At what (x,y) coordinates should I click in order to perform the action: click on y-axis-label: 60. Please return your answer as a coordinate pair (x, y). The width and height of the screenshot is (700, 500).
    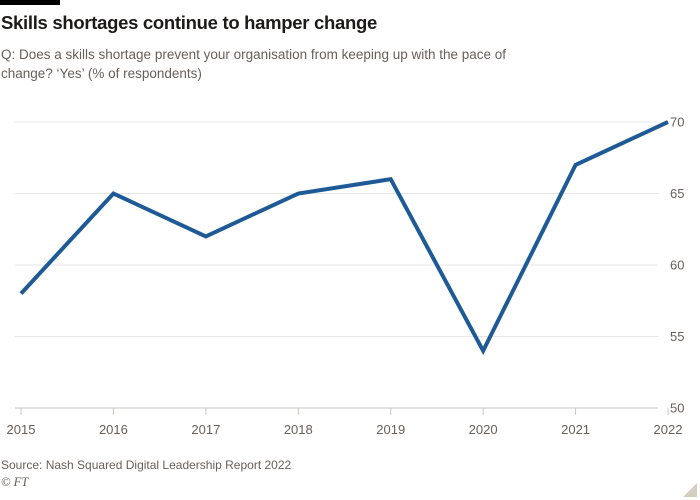
    Looking at the image, I should click on (677, 265).